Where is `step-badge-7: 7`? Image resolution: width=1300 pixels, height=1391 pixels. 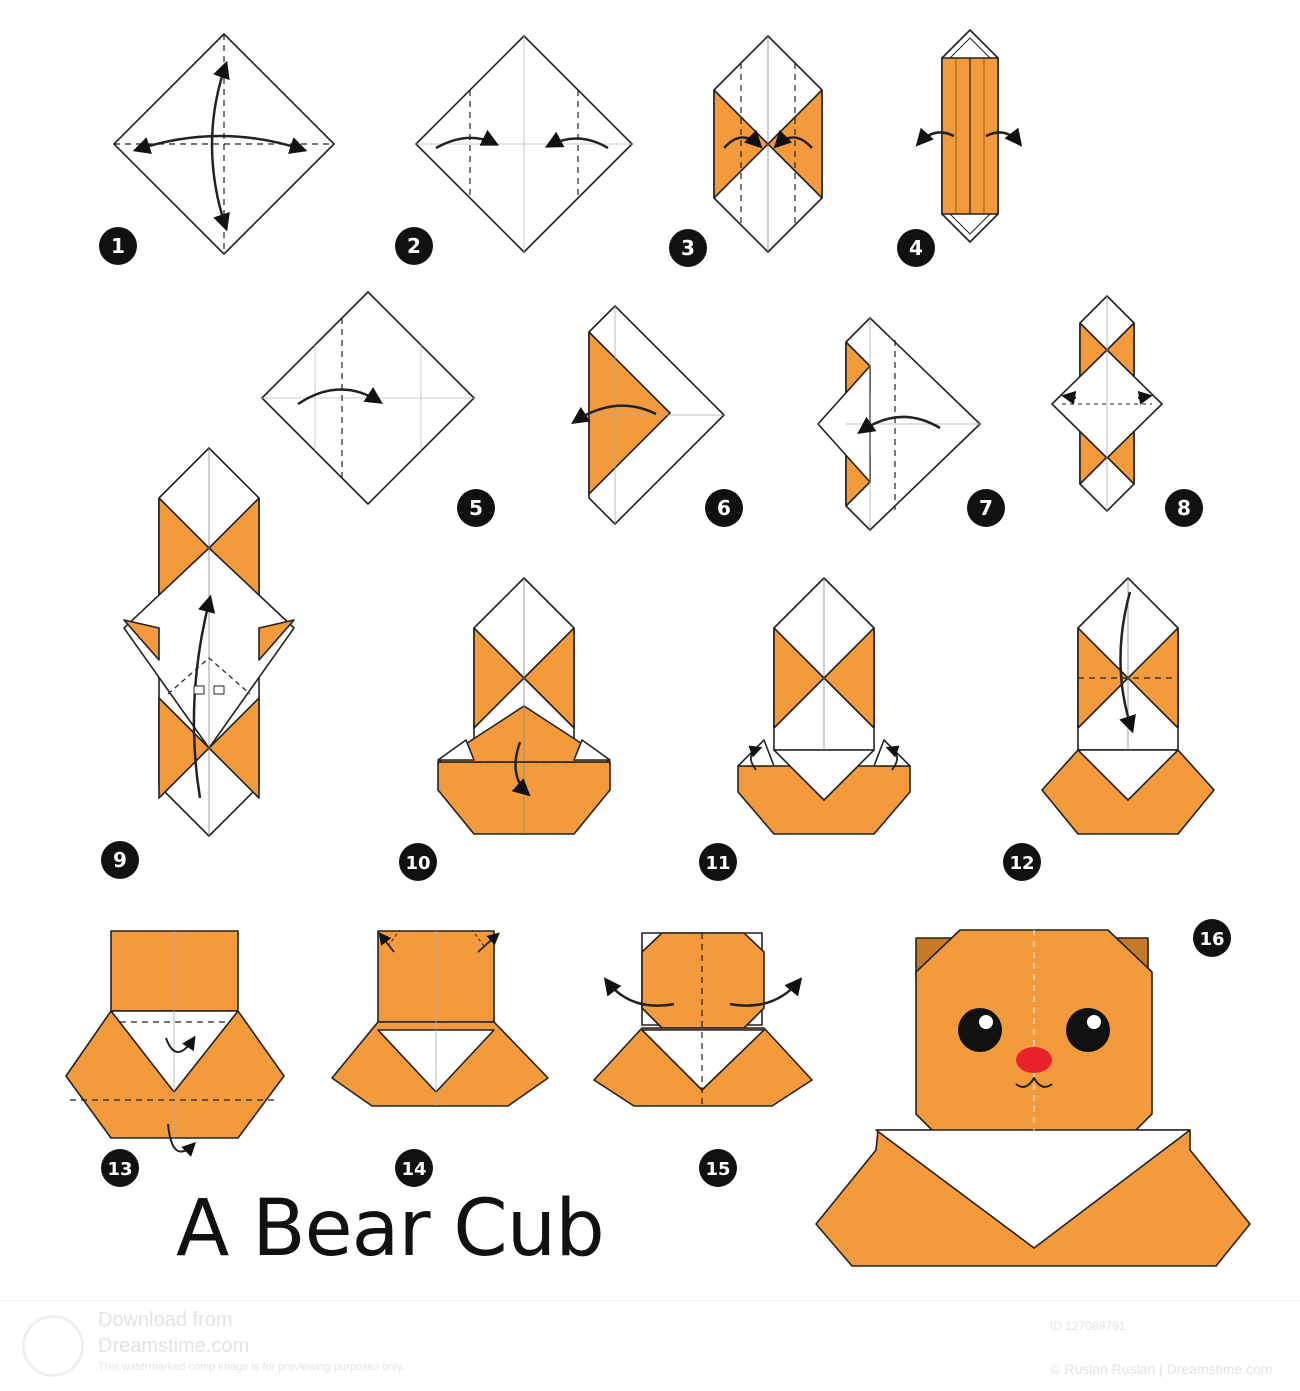
step-badge-7: 7 is located at coordinates (986, 508).